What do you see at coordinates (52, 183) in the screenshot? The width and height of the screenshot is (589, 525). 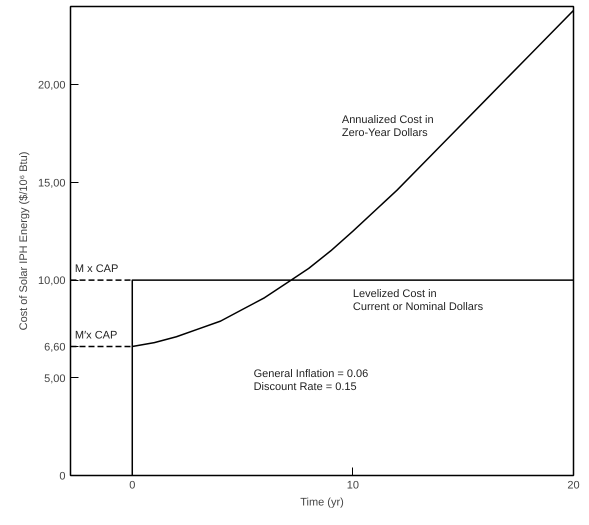 I see `y-tick-label: 15,00` at bounding box center [52, 183].